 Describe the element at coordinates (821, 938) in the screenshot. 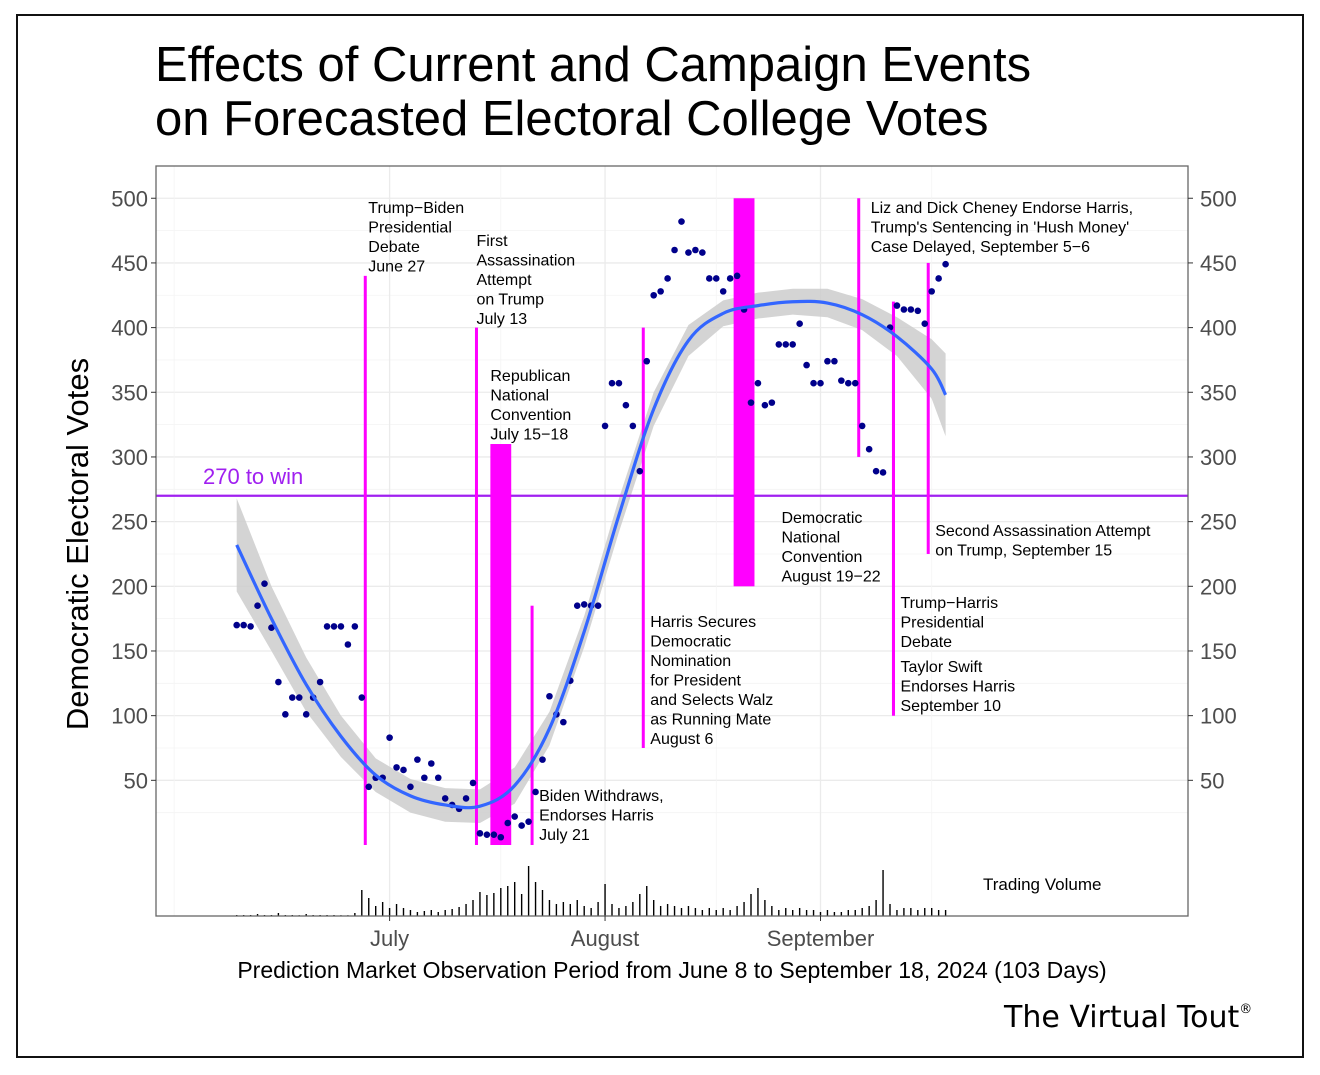

I see `x-tick-label: September` at that location.